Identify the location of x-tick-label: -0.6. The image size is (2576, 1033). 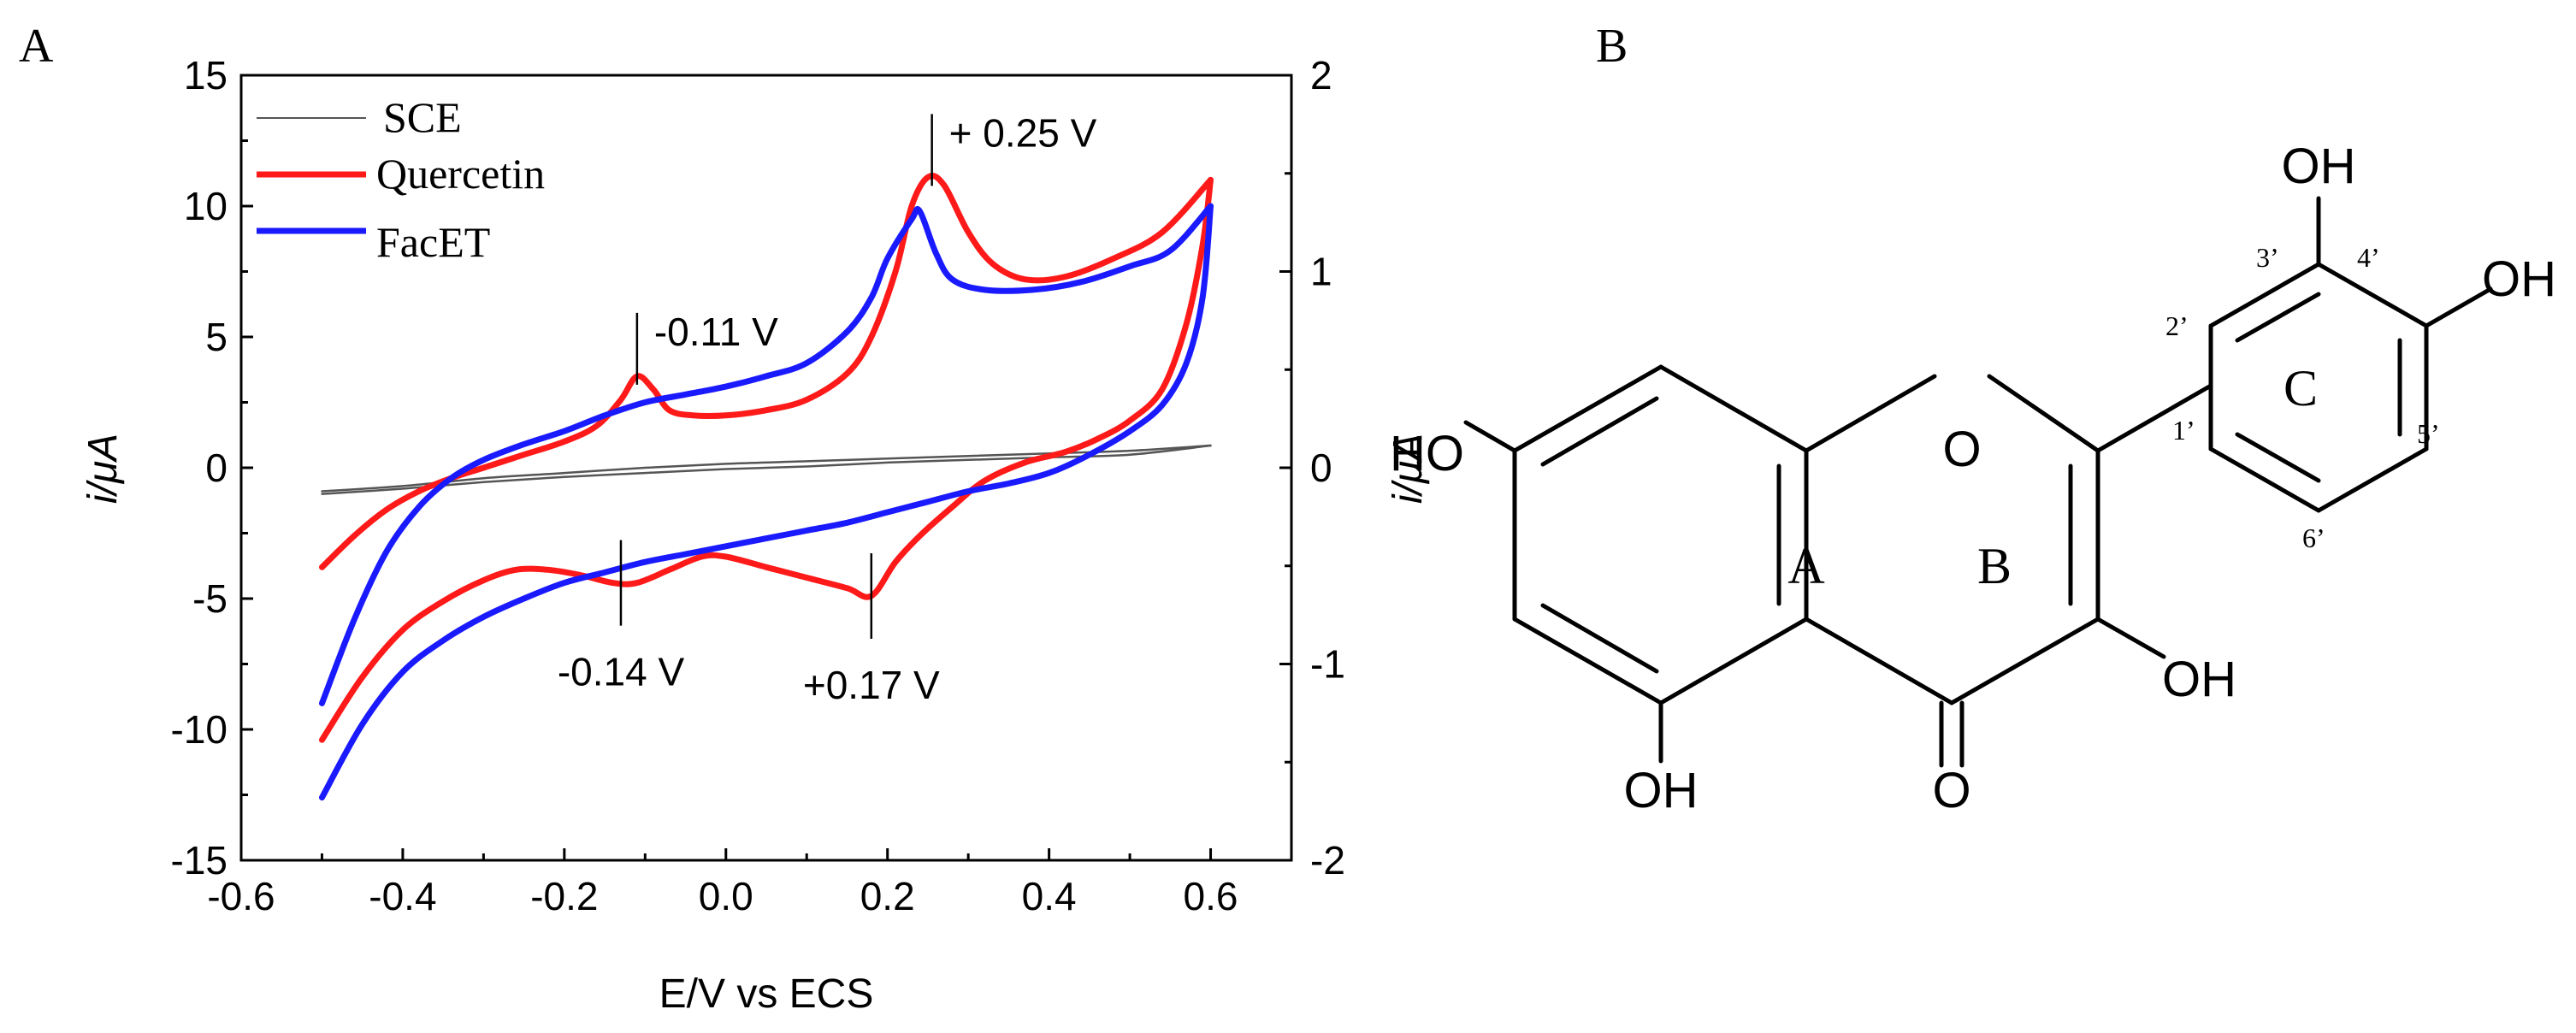
(241, 896).